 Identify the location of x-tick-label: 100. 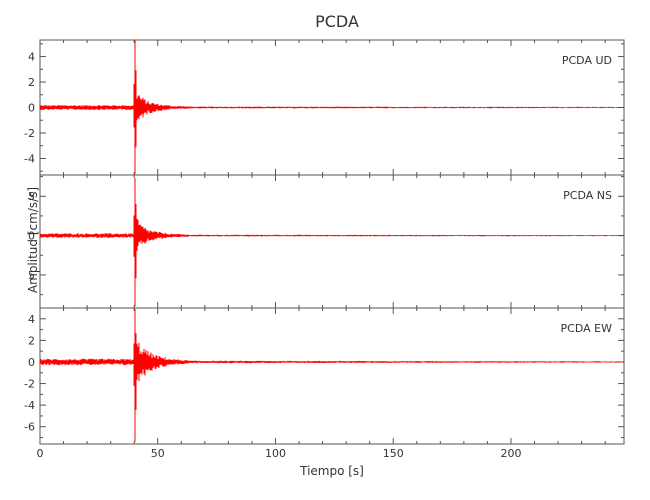
(275, 453).